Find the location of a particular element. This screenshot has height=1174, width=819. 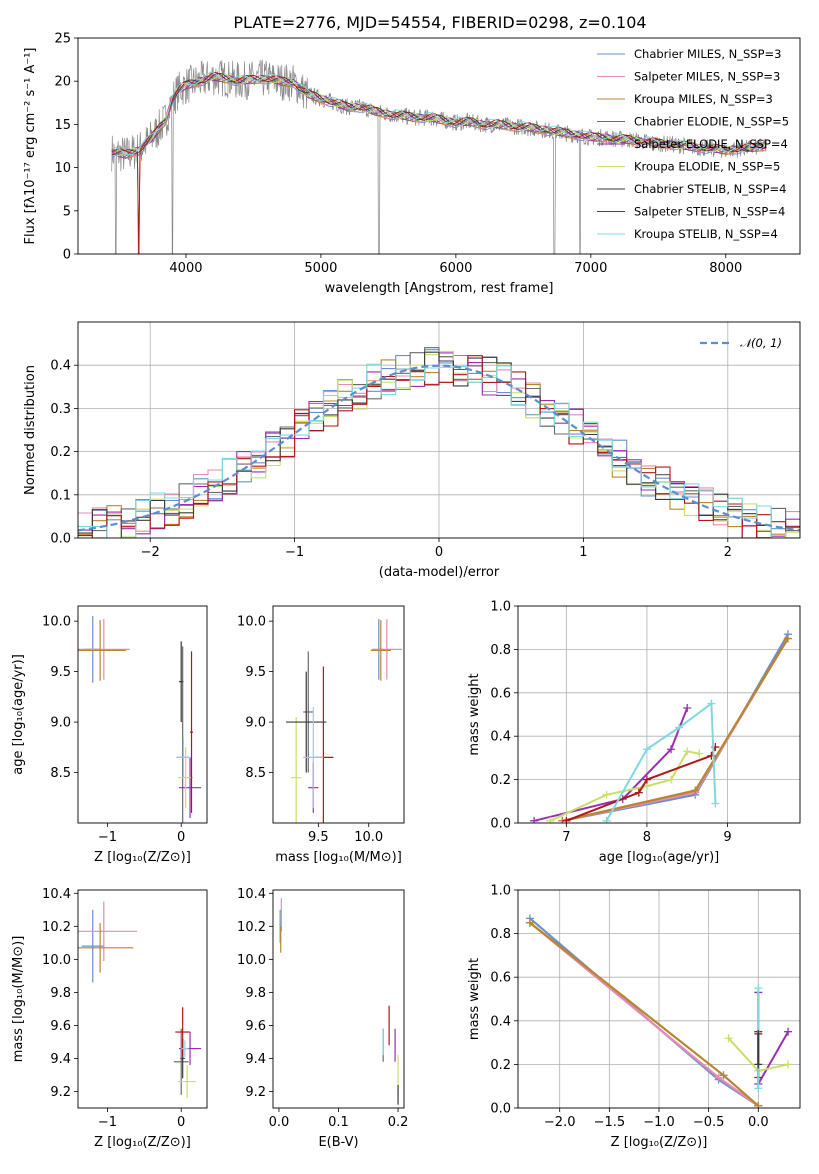

y-tick-label: 0.3 is located at coordinates (60, 409).